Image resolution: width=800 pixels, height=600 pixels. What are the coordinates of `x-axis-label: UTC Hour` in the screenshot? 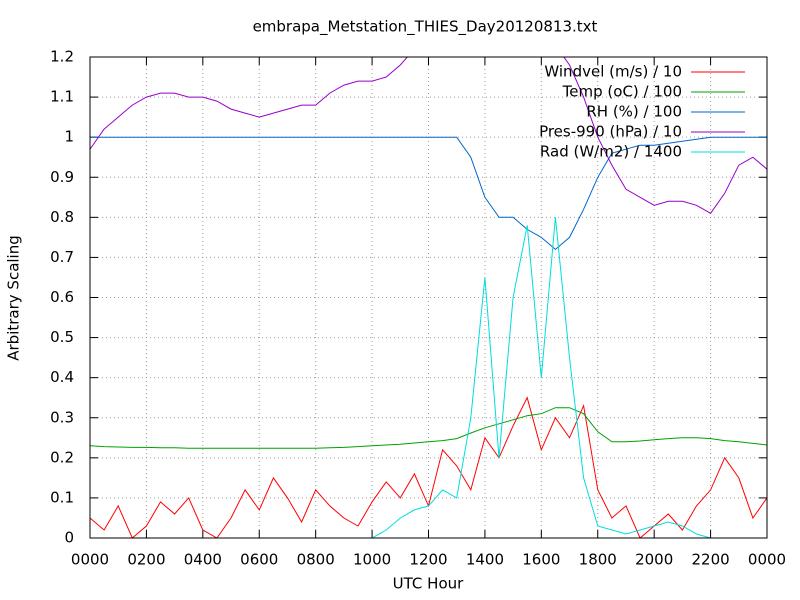 It's located at (428, 584).